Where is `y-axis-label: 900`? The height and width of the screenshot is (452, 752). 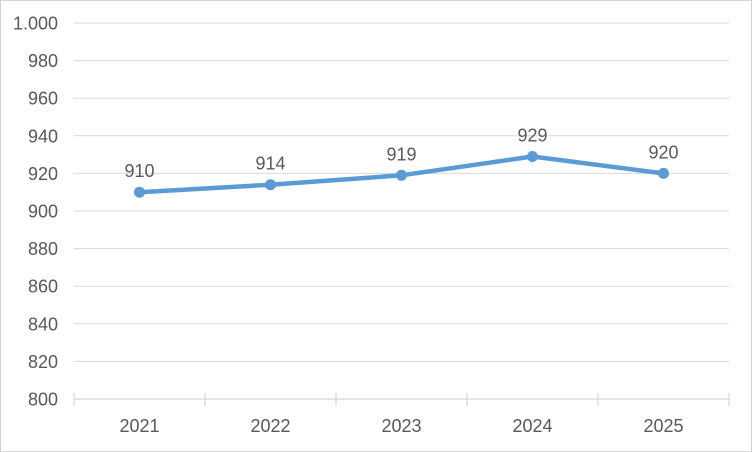
y-axis-label: 900 is located at coordinates (43, 212).